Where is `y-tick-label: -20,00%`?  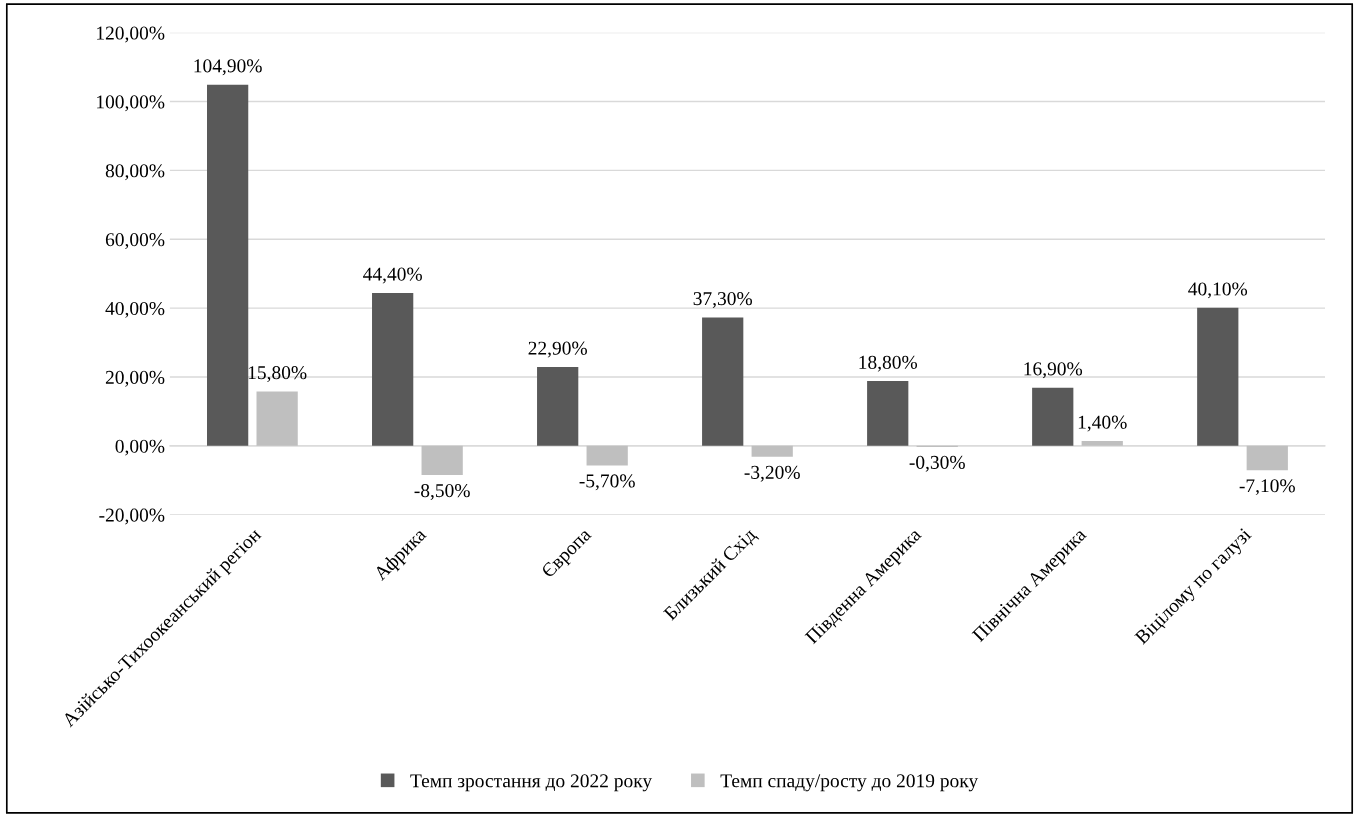 y-tick-label: -20,00% is located at coordinates (132, 516).